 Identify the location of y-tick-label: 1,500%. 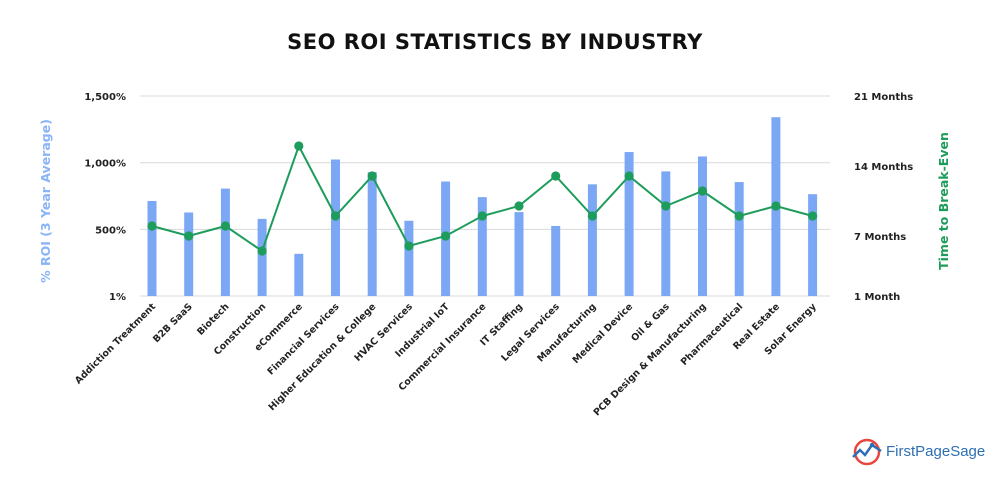
(105, 97).